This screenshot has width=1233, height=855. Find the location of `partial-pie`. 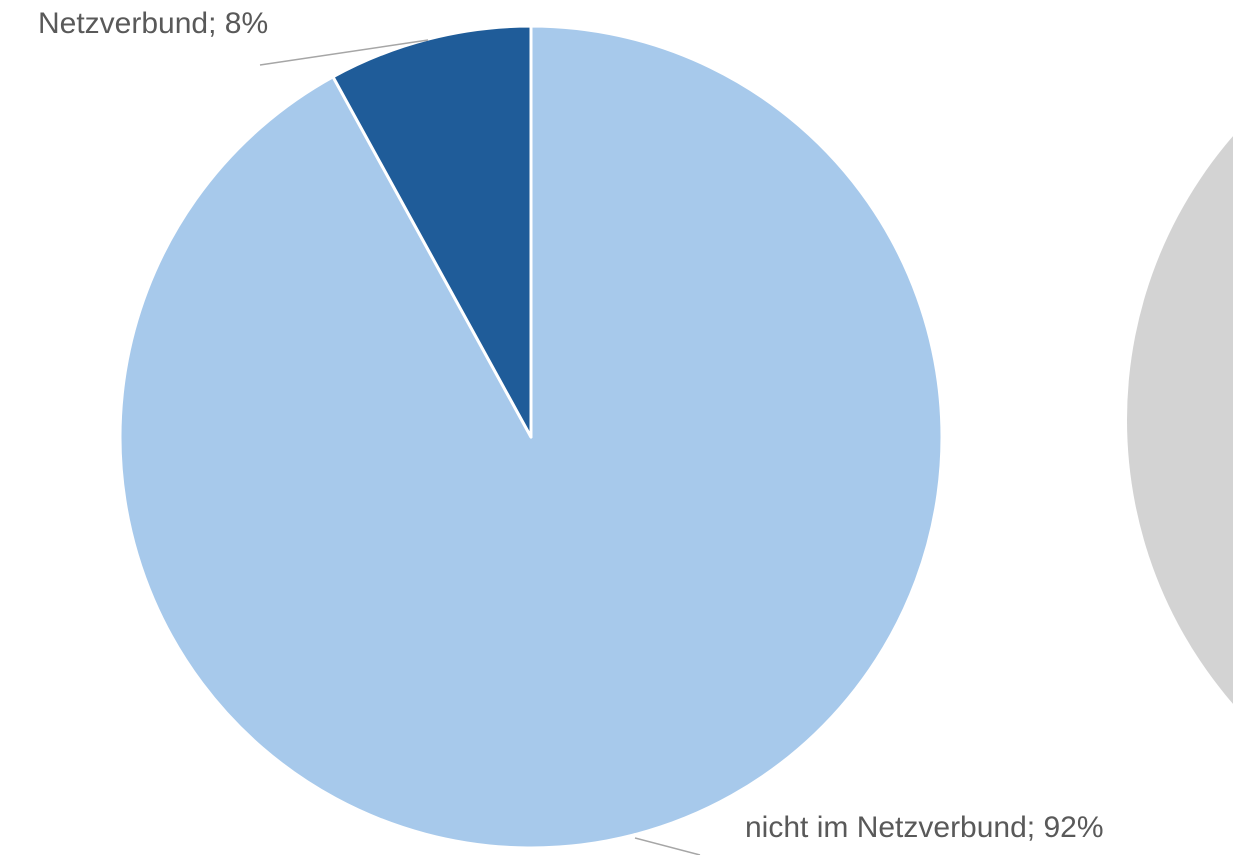

partial-pie is located at coordinates (1180, 420).